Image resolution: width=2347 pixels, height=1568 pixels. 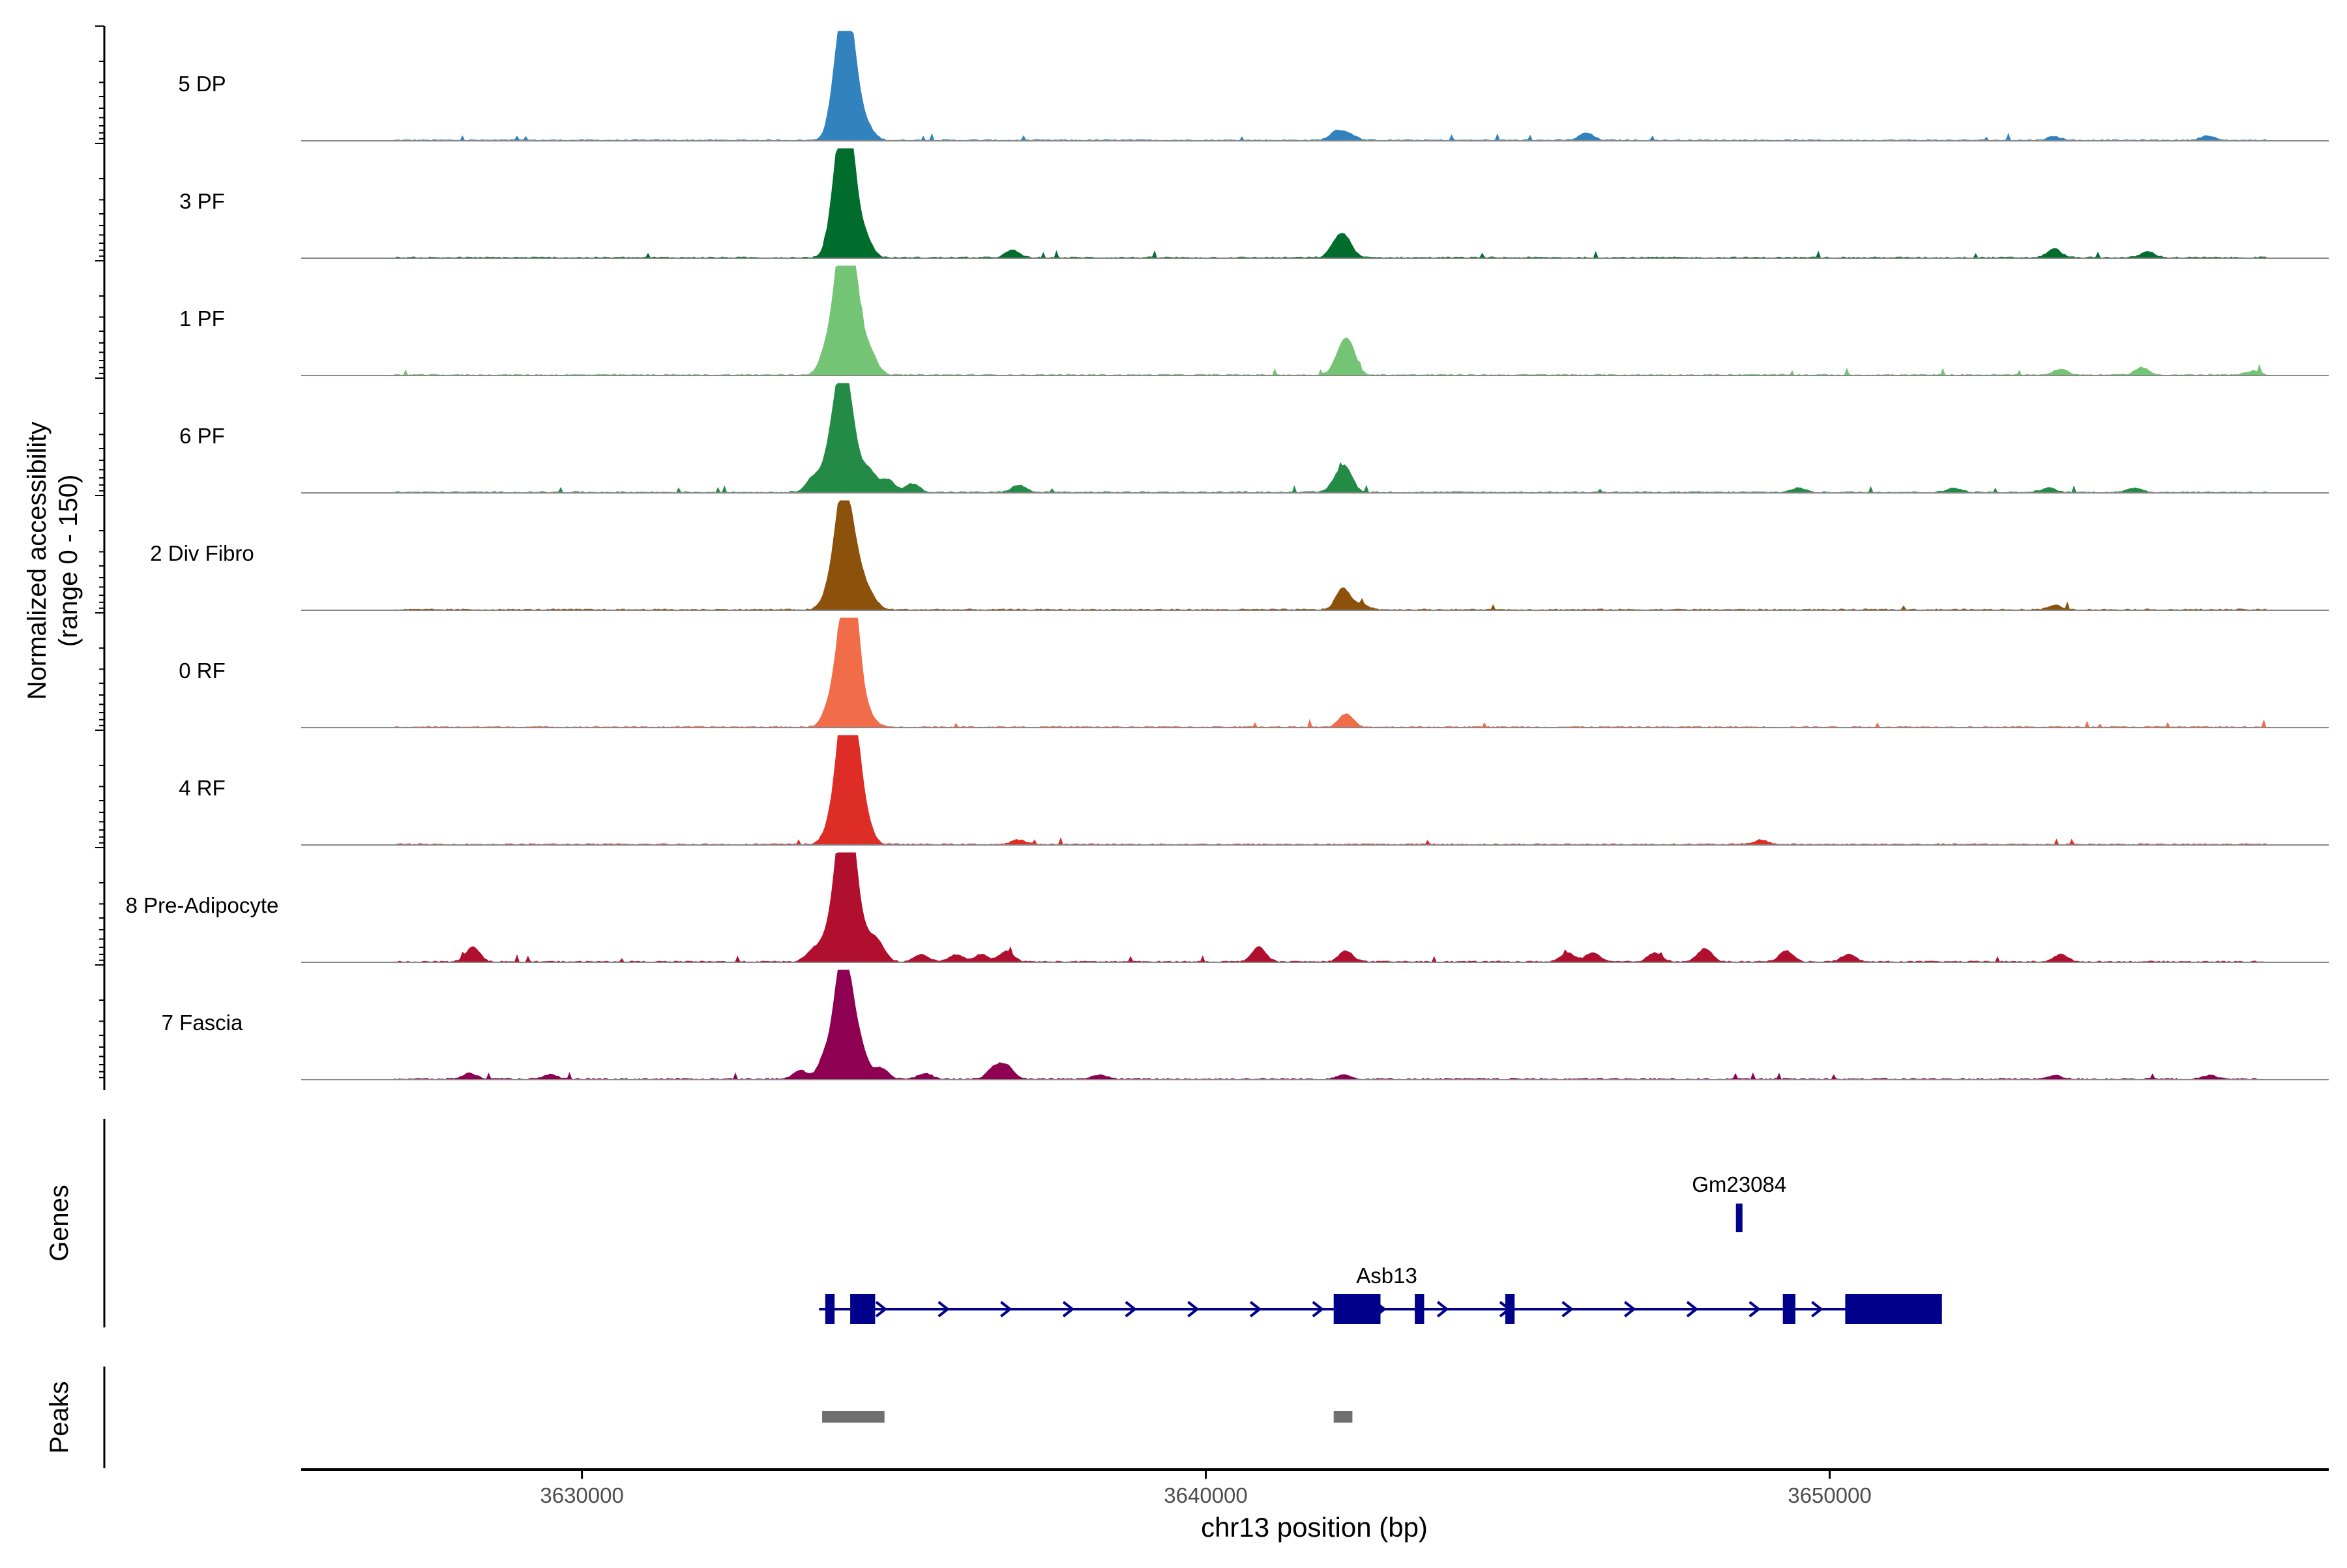 I want to click on y-axis-label-line-1: Normalized accessibility, so click(x=37, y=561).